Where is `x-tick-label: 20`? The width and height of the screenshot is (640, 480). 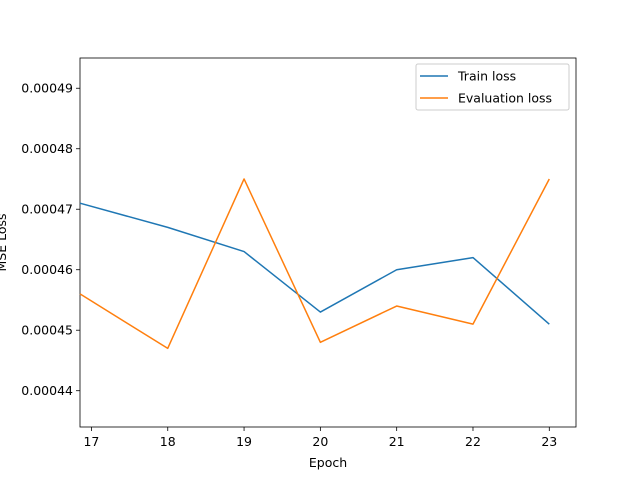 x-tick-label: 20 is located at coordinates (320, 441).